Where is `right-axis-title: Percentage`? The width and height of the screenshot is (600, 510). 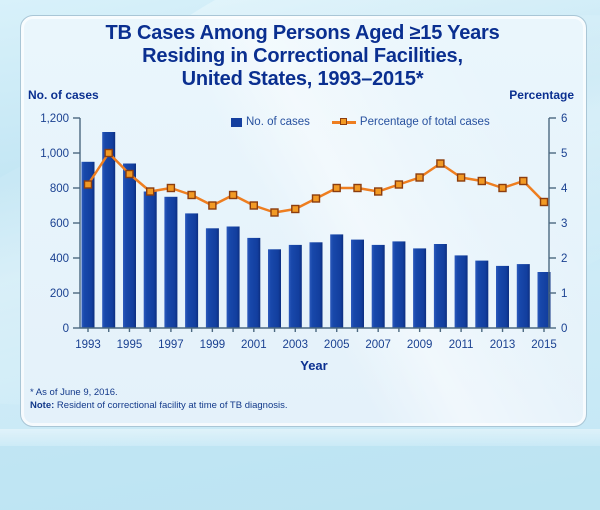 right-axis-title: Percentage is located at coordinates (541, 95).